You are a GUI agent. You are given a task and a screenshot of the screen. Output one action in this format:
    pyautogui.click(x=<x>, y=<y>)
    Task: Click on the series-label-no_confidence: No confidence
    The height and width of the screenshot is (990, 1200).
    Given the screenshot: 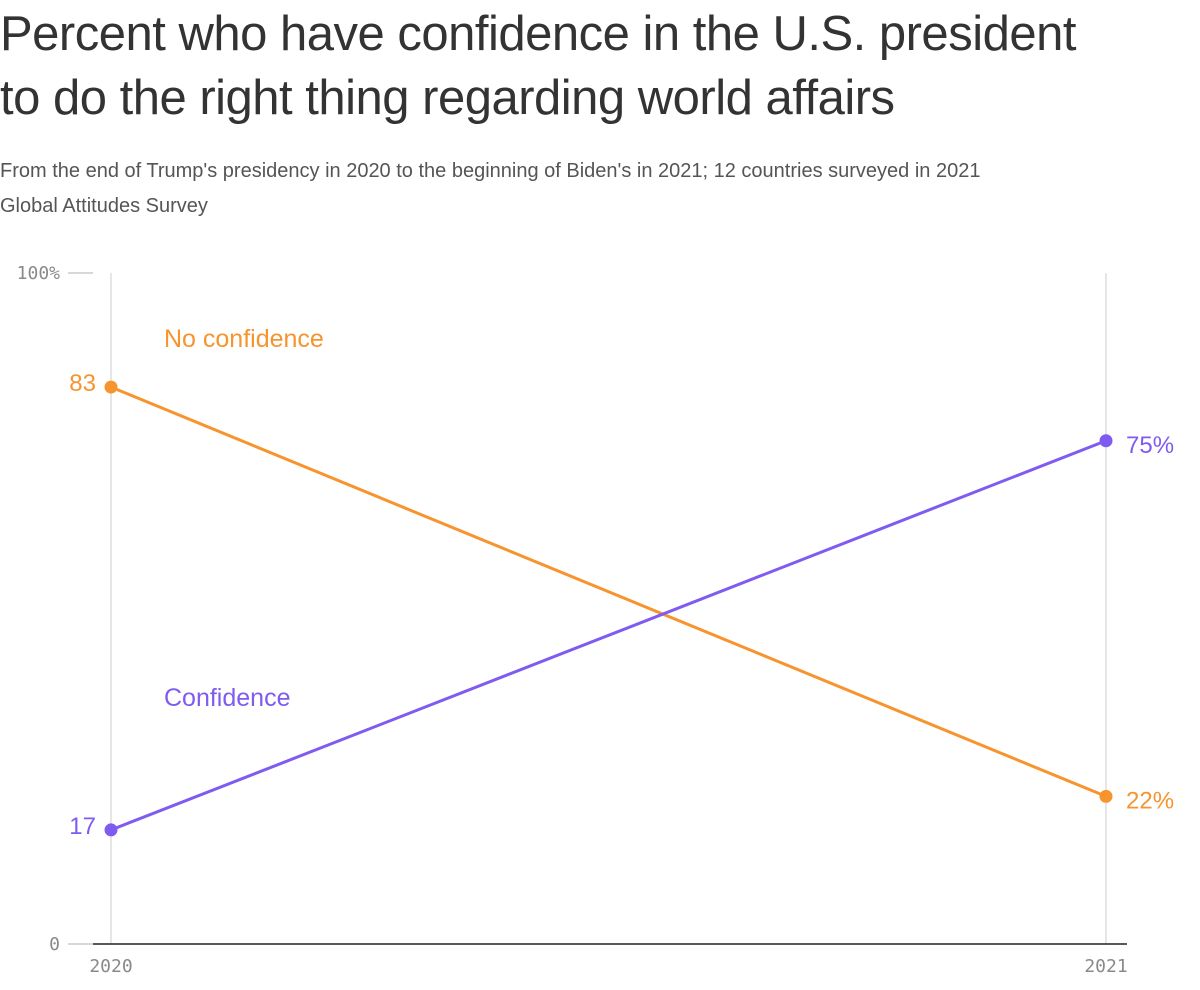 What is the action you would take?
    pyautogui.click(x=244, y=339)
    